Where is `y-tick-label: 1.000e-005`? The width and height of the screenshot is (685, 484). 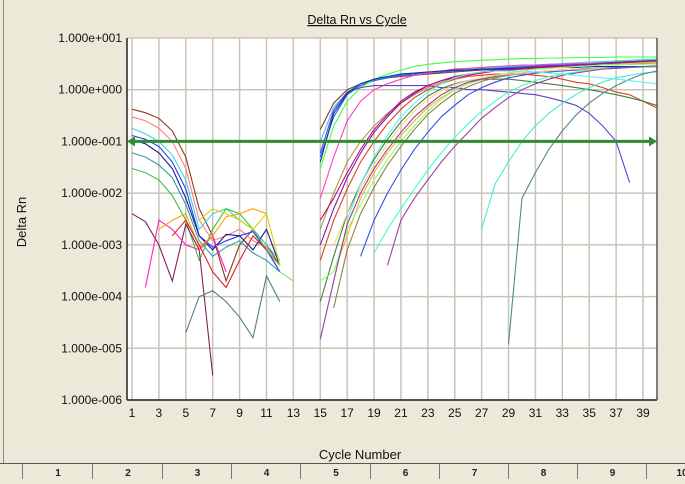 y-tick-label: 1.000e-005 is located at coordinates (91, 348).